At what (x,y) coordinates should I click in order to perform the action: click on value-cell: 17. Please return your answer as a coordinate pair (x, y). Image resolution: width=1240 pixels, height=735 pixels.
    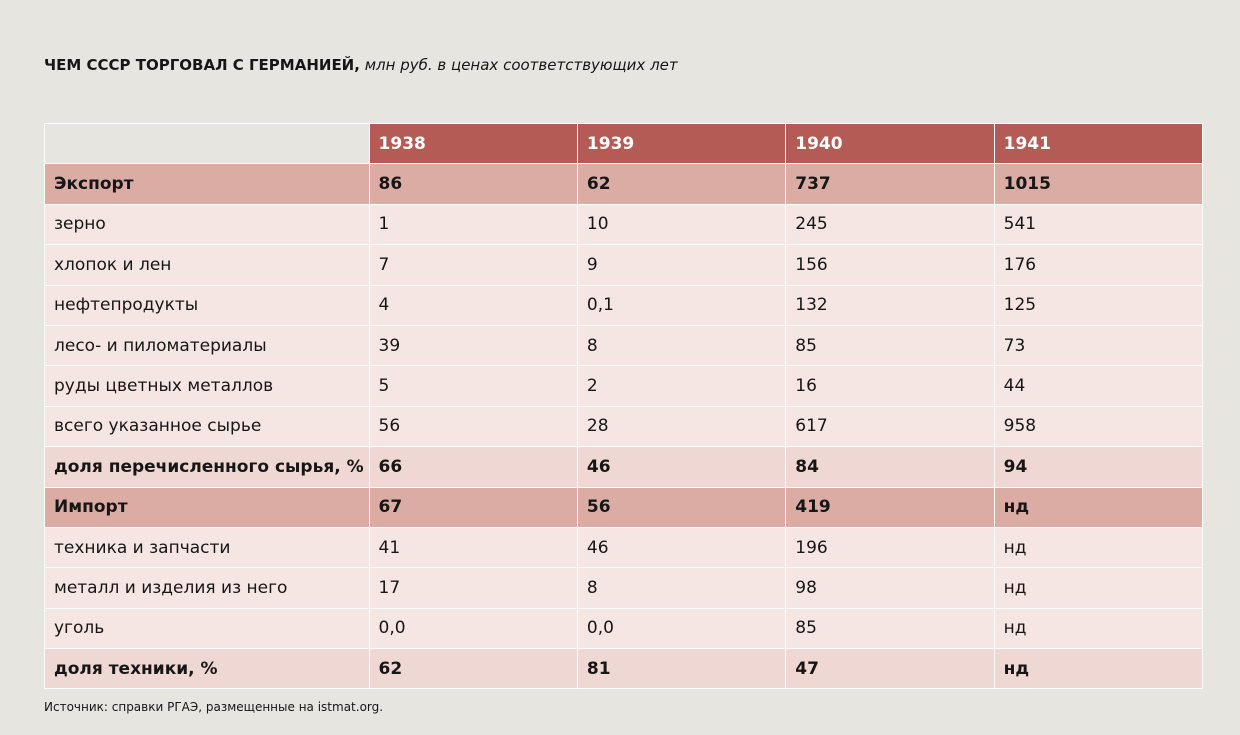
    Looking at the image, I should click on (473, 588).